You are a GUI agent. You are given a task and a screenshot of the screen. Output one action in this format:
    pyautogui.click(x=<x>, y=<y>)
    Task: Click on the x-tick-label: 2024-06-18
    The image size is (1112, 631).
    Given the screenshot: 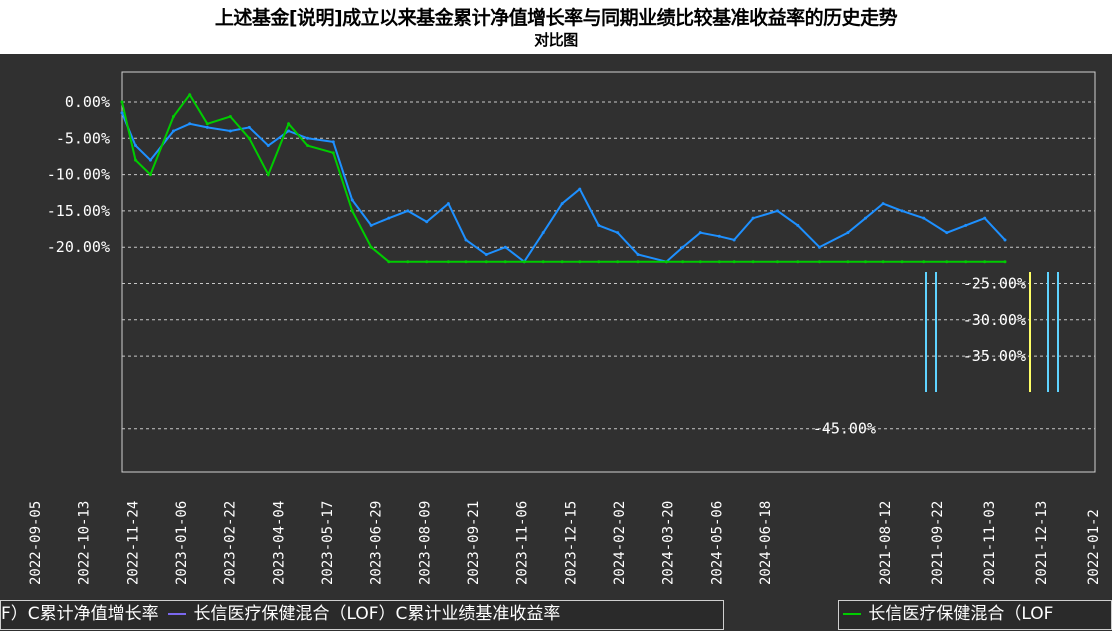 What is the action you would take?
    pyautogui.click(x=766, y=543)
    